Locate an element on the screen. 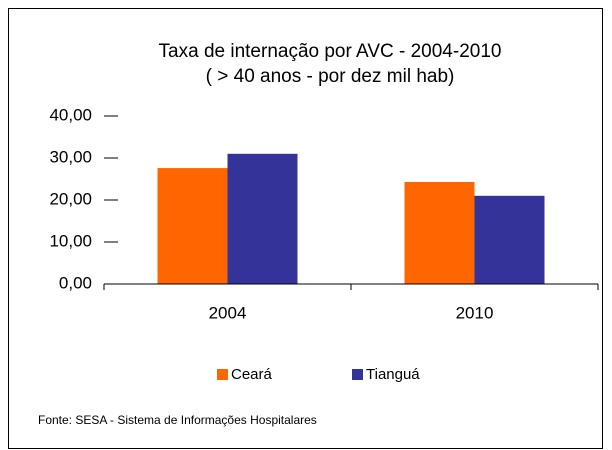  y-tick-label: 40,00 is located at coordinates (70, 114).